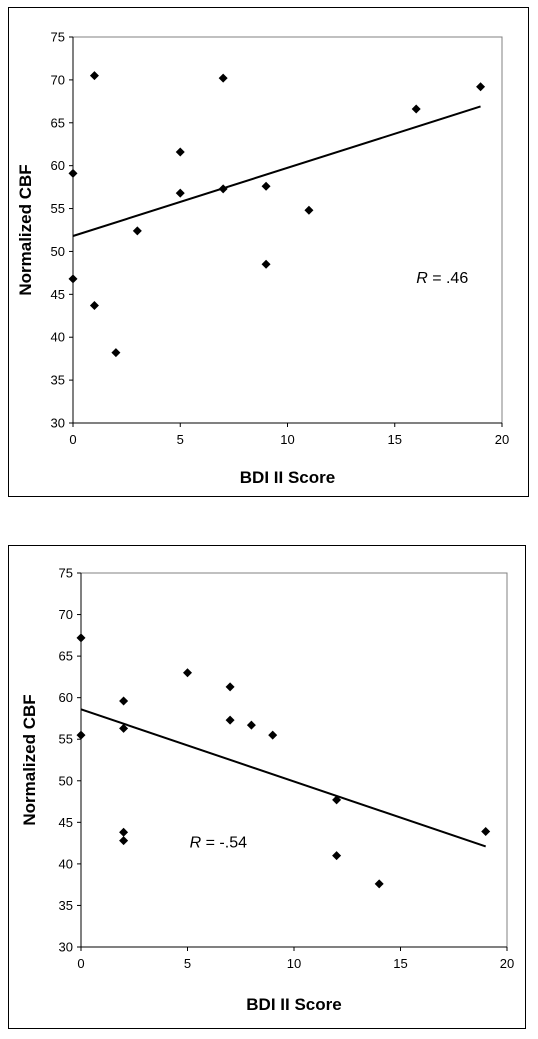 The image size is (538, 1039). I want to click on r-value-annotation: R = -.54, so click(218, 842).